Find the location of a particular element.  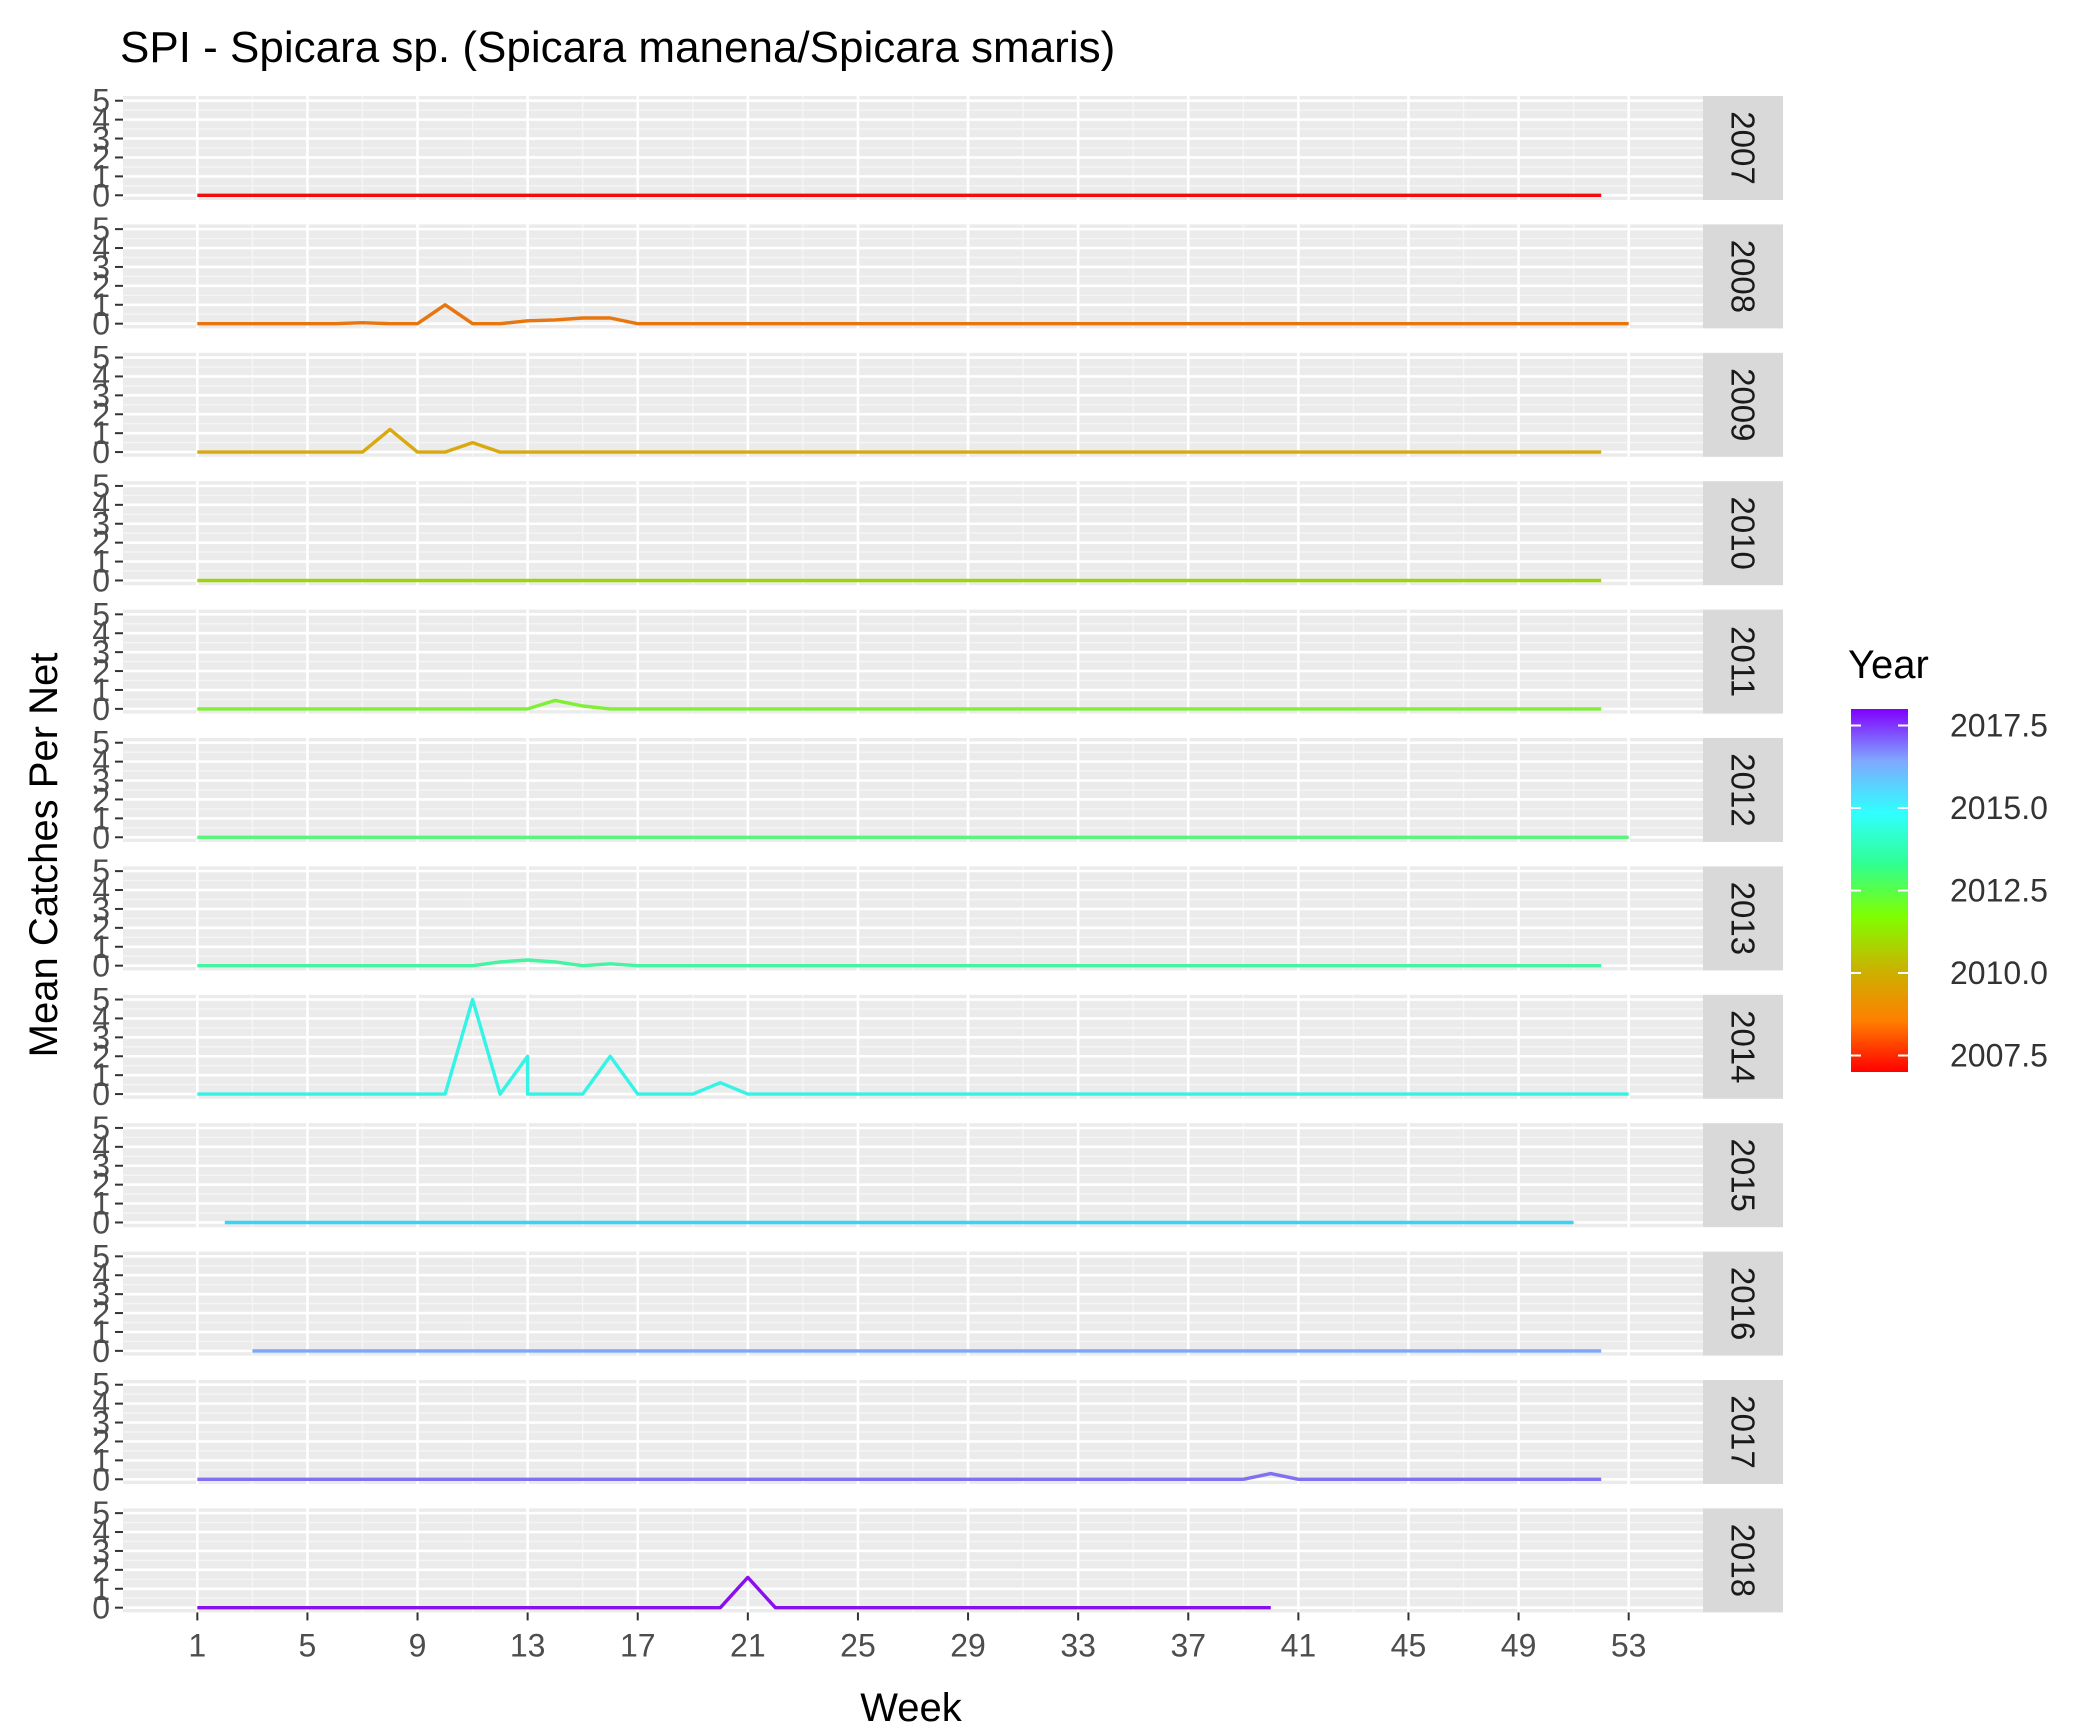

facet-strip-label: 2007 is located at coordinates (1743, 147).